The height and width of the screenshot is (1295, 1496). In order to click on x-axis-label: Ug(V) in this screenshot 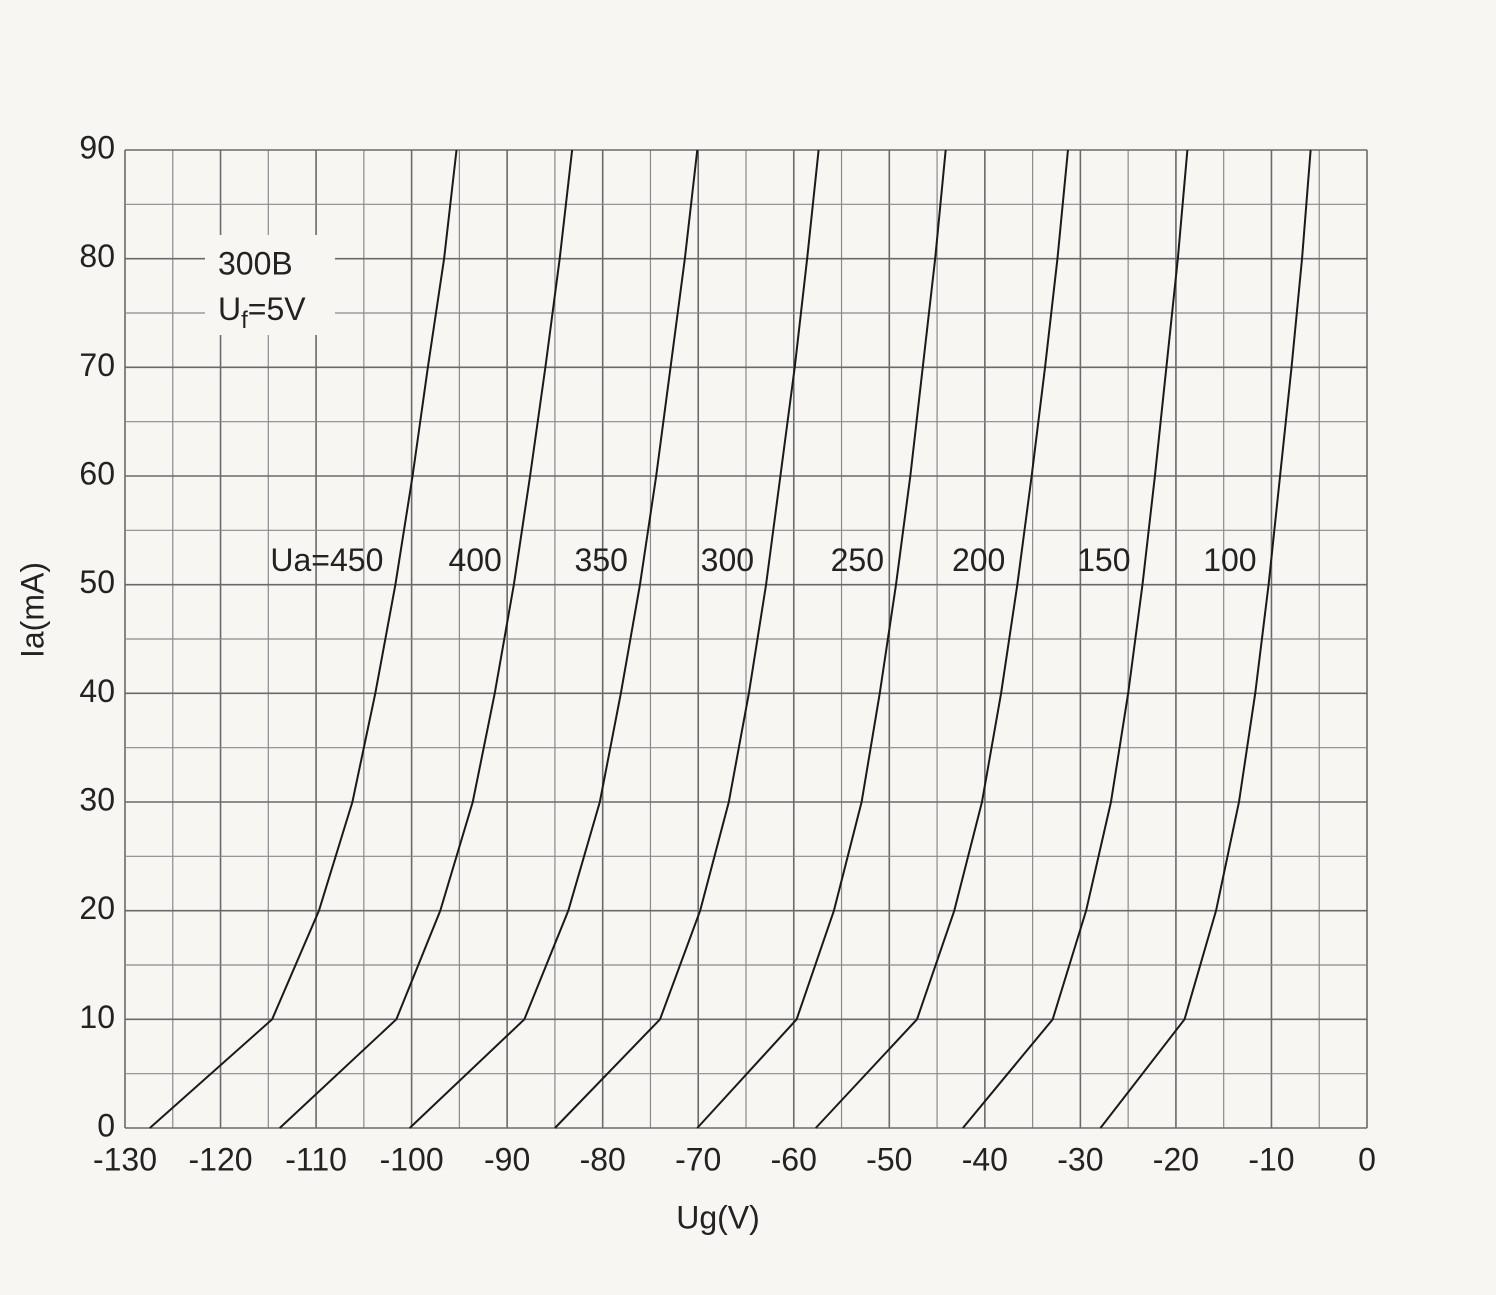, I will do `click(718, 1217)`.